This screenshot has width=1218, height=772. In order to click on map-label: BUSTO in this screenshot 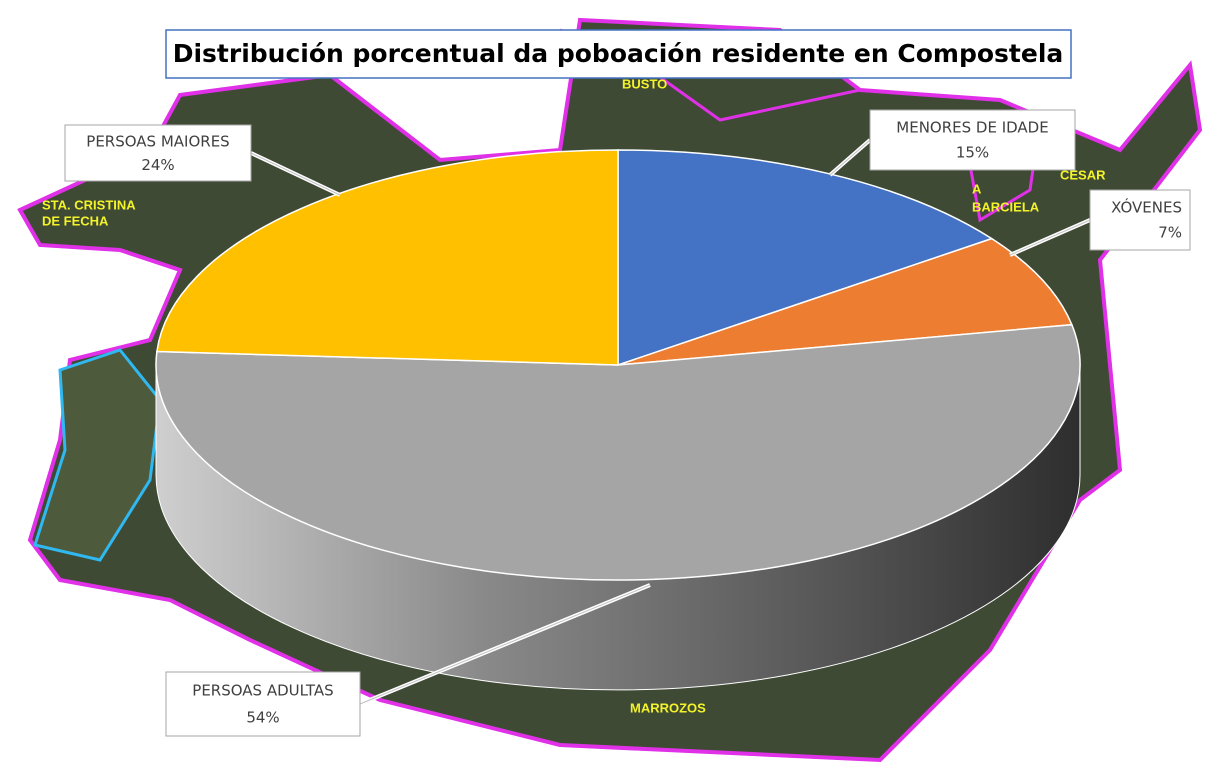, I will do `click(644, 83)`.